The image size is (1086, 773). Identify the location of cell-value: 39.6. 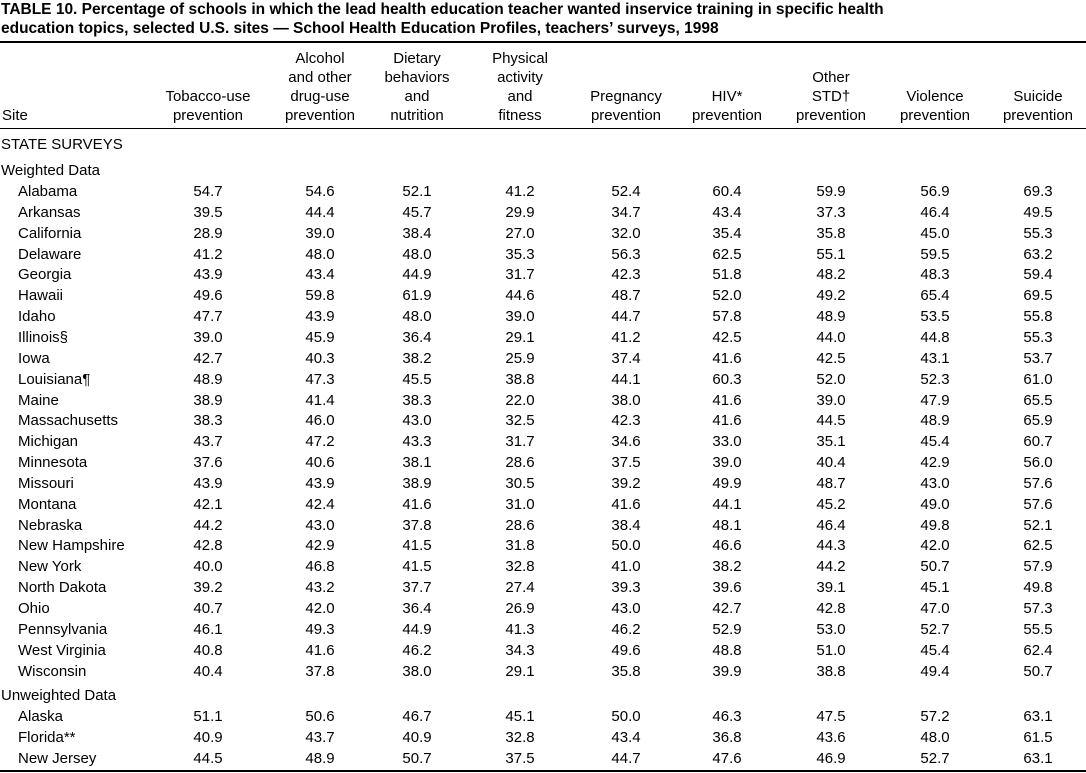
(727, 588).